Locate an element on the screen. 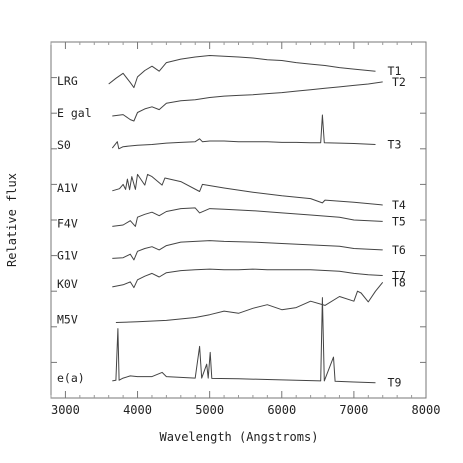 This screenshot has height=463, width=463. spectrum-name-label: A1V is located at coordinates (67, 188).